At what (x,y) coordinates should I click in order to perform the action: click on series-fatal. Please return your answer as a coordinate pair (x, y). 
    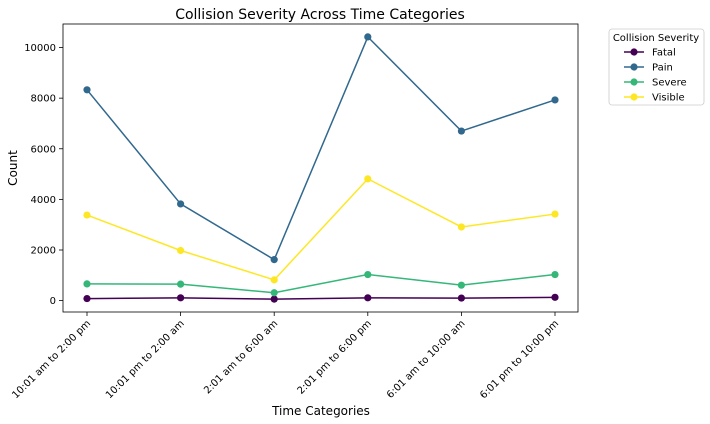
    Looking at the image, I should click on (321, 298).